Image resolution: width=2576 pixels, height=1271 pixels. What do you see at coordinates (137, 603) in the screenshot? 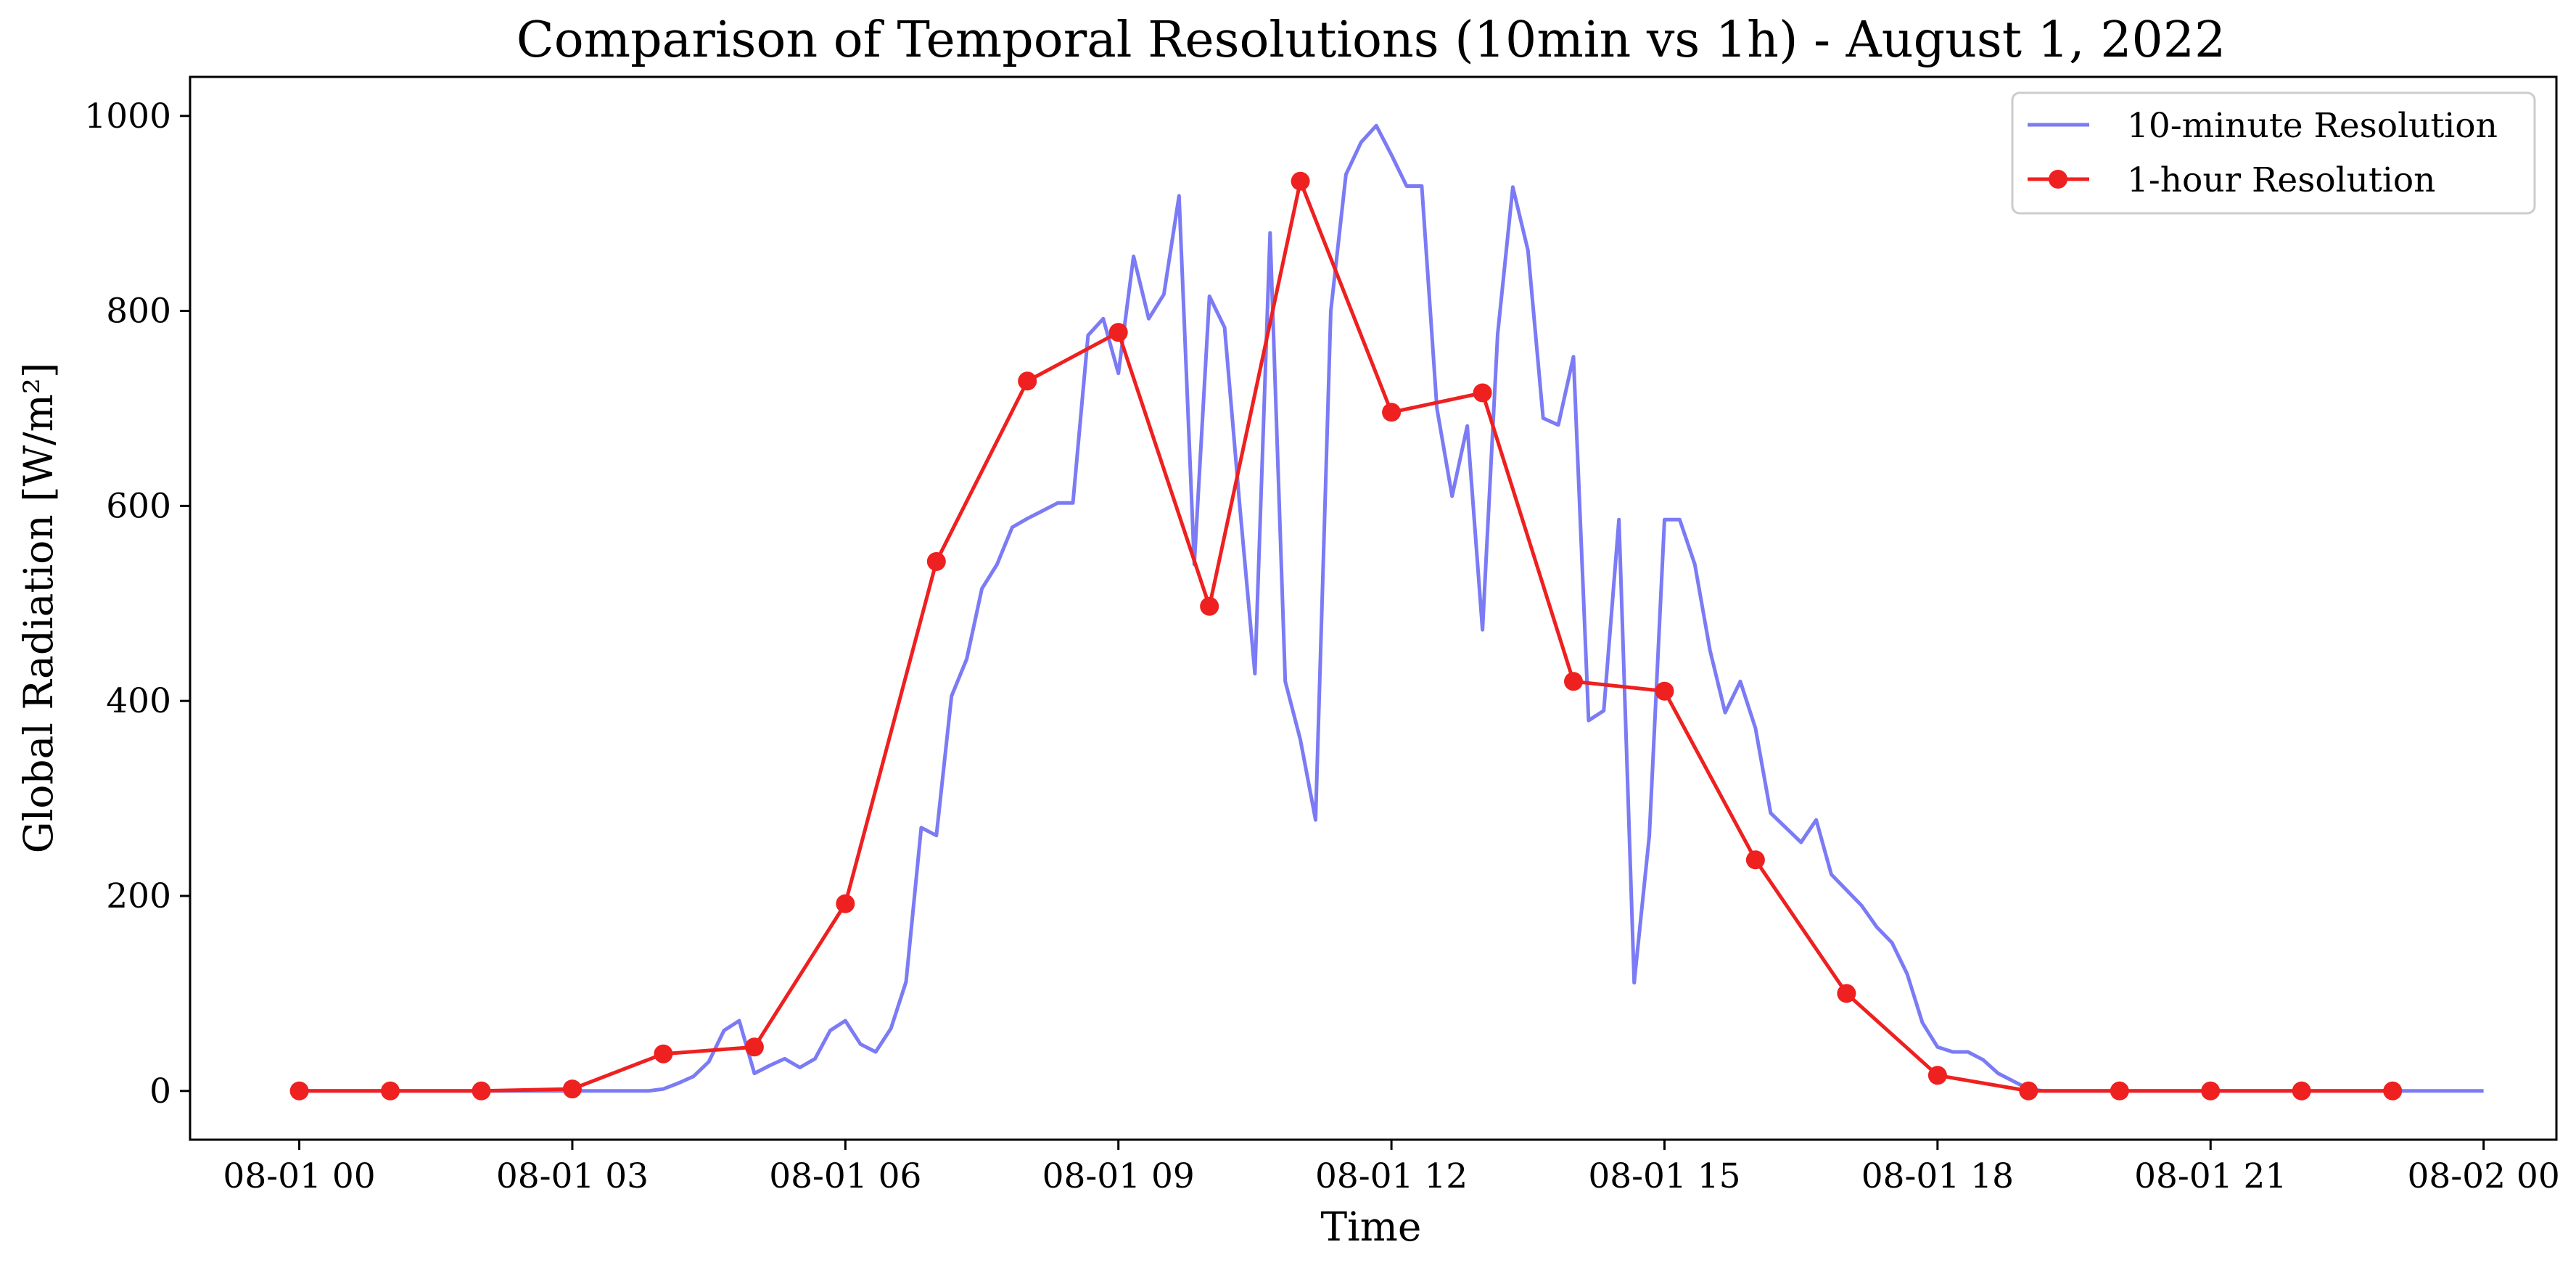
I see `y-axis-ticks: 0 200 400 600 800 1000` at bounding box center [137, 603].